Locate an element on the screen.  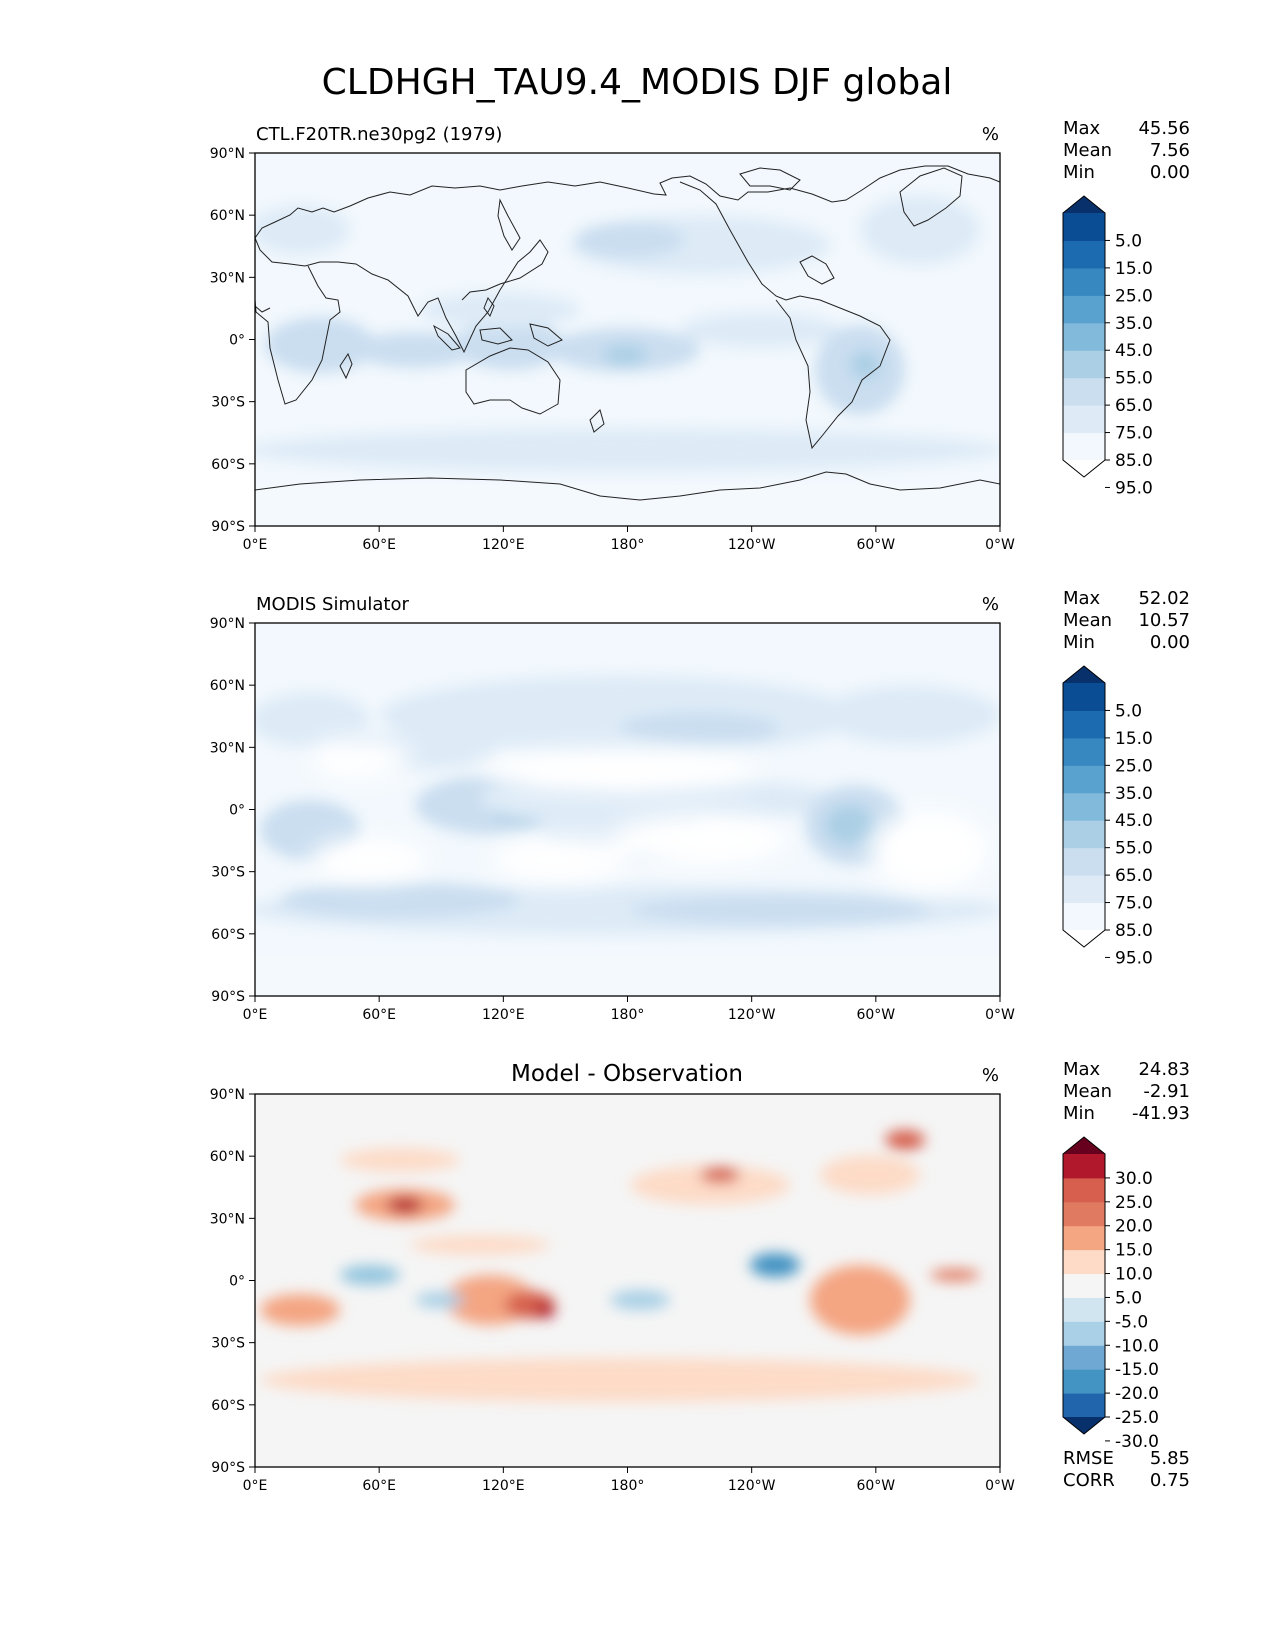
stat-min-value: -41.93 is located at coordinates (1161, 1113).